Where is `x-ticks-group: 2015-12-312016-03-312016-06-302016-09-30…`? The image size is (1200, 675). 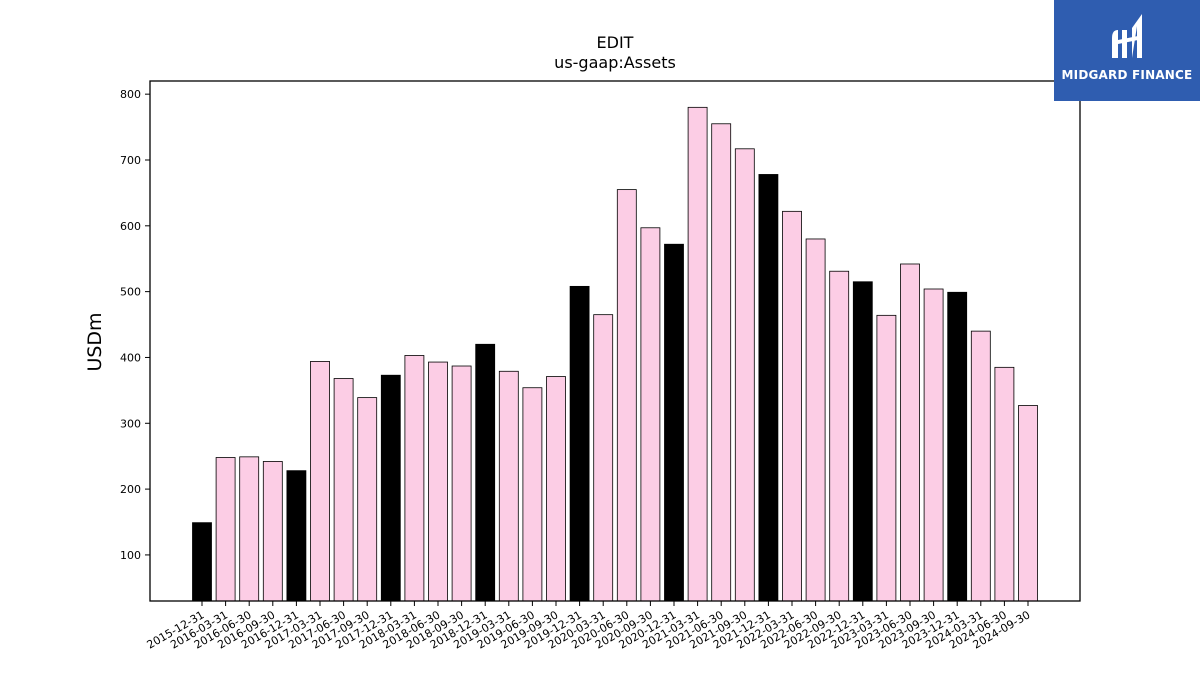 x-ticks-group: 2015-12-312016-03-312016-06-302016-09-30… is located at coordinates (589, 626).